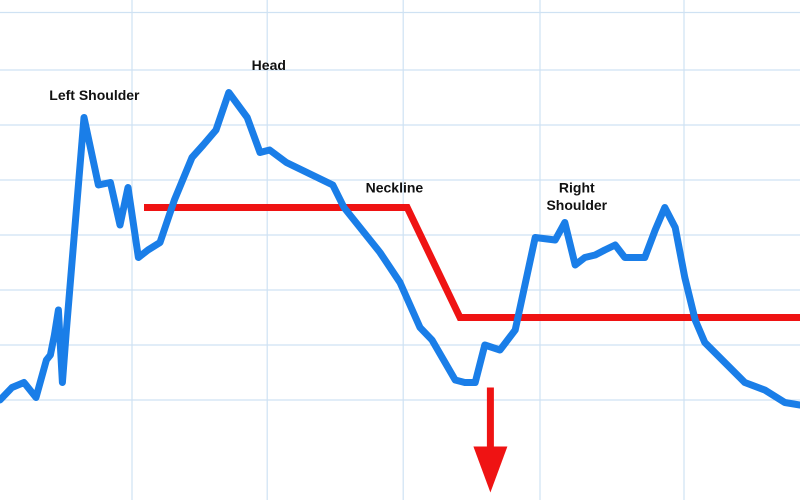 This screenshot has height=500, width=800. I want to click on annotation-label-1: Left Shoulder, so click(94, 95).